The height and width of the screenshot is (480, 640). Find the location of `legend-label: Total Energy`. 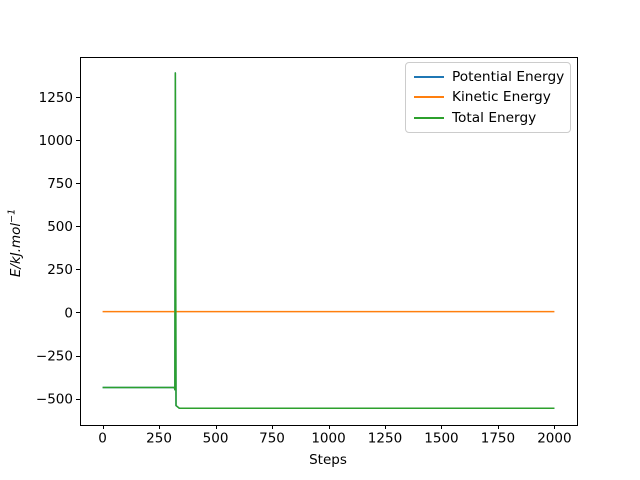

legend-label: Total Energy is located at coordinates (494, 117).